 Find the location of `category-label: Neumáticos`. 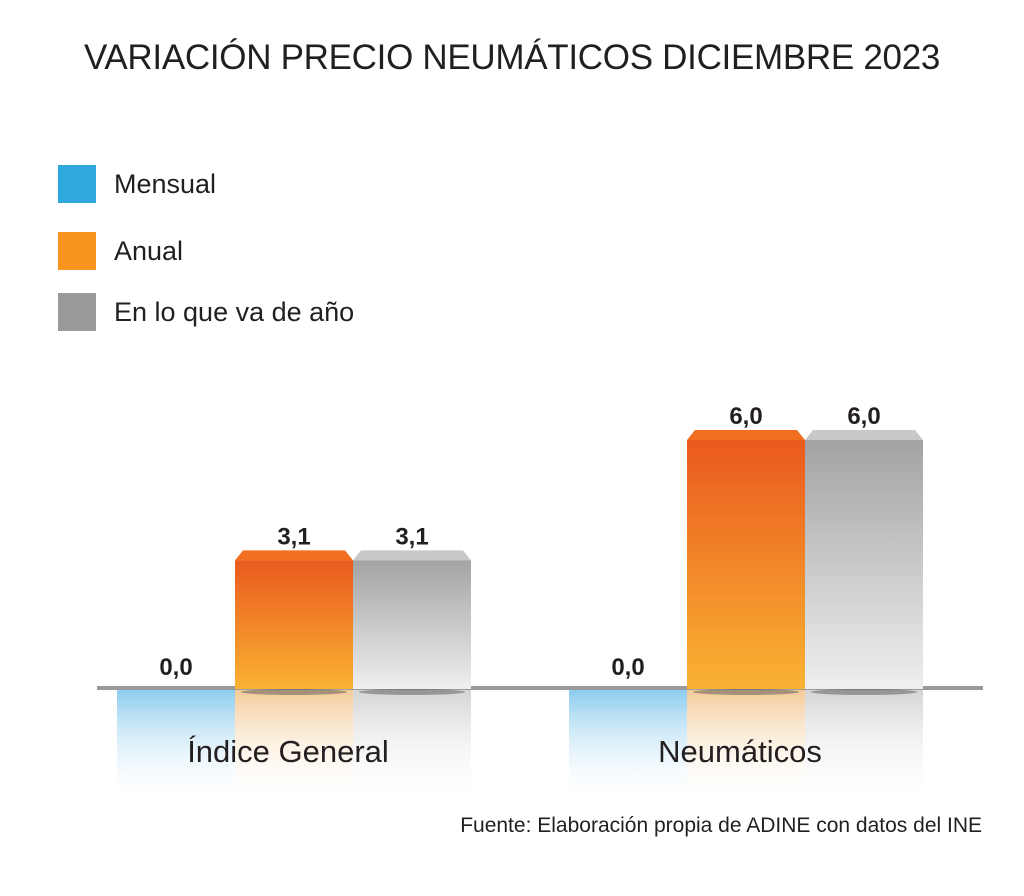

category-label: Neumáticos is located at coordinates (740, 751).